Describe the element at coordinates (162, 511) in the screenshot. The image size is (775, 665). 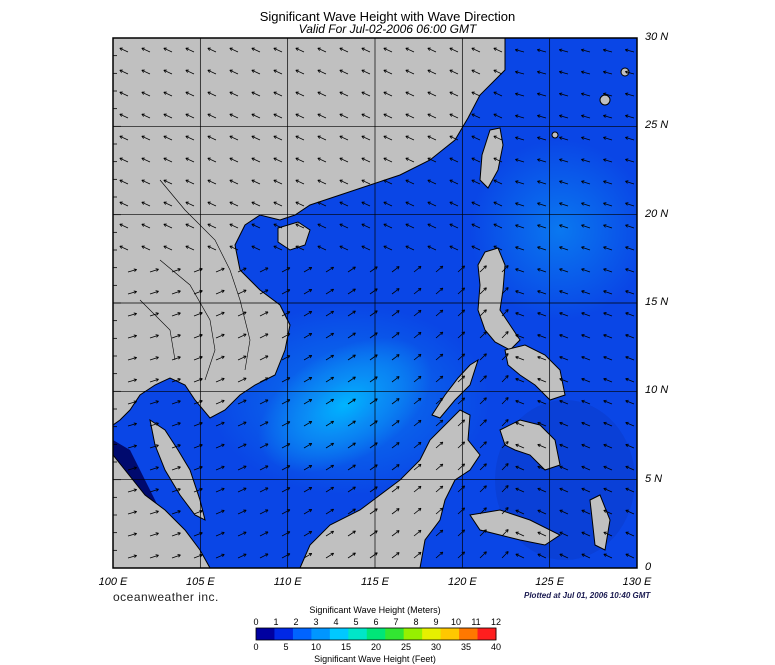
I see `sumatra` at that location.